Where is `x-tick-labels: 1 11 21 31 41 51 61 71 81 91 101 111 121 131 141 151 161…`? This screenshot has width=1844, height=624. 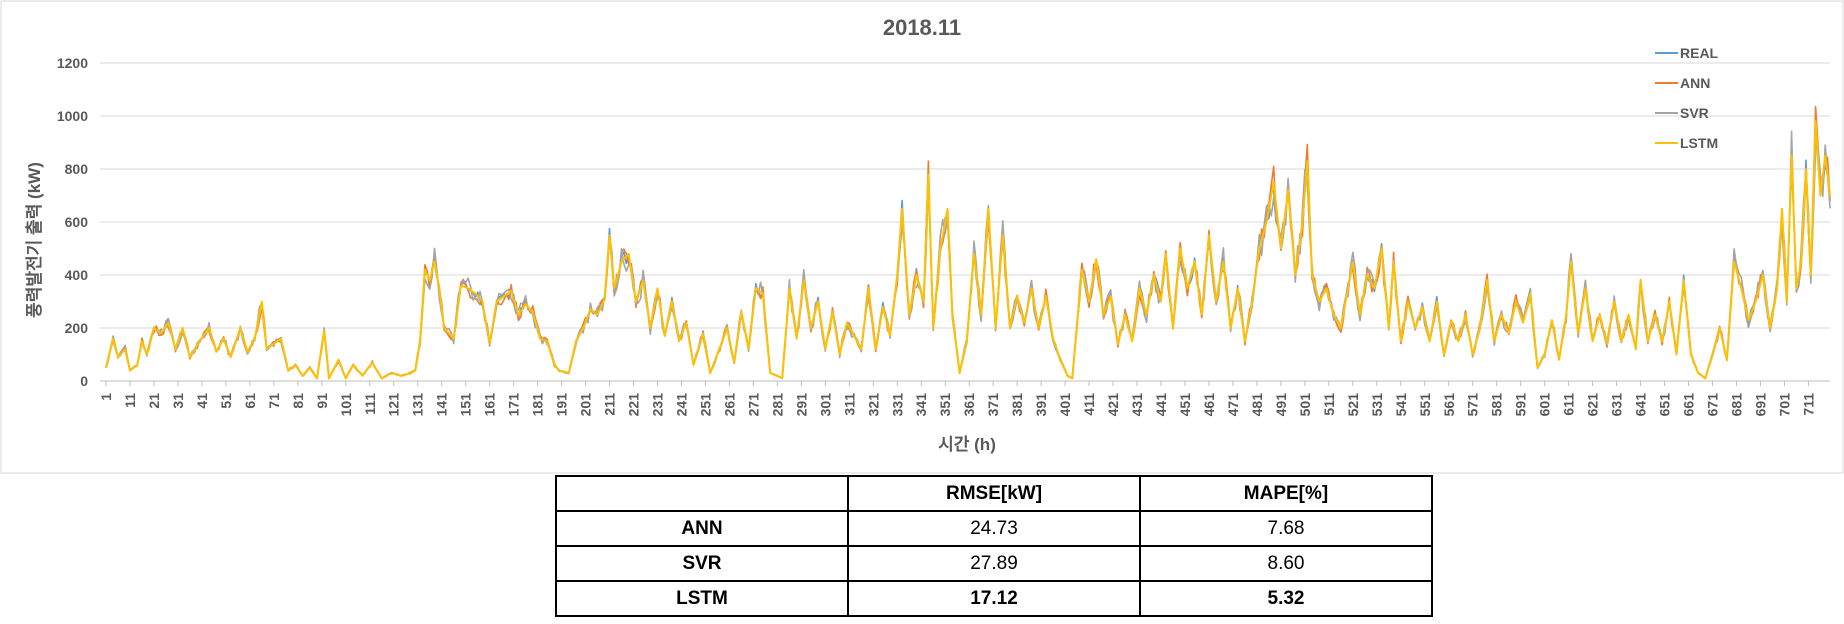
x-tick-labels: 1 11 21 31 41 51 61 71 81 91 101 111 121 131 141 151 161… is located at coordinates (957, 398).